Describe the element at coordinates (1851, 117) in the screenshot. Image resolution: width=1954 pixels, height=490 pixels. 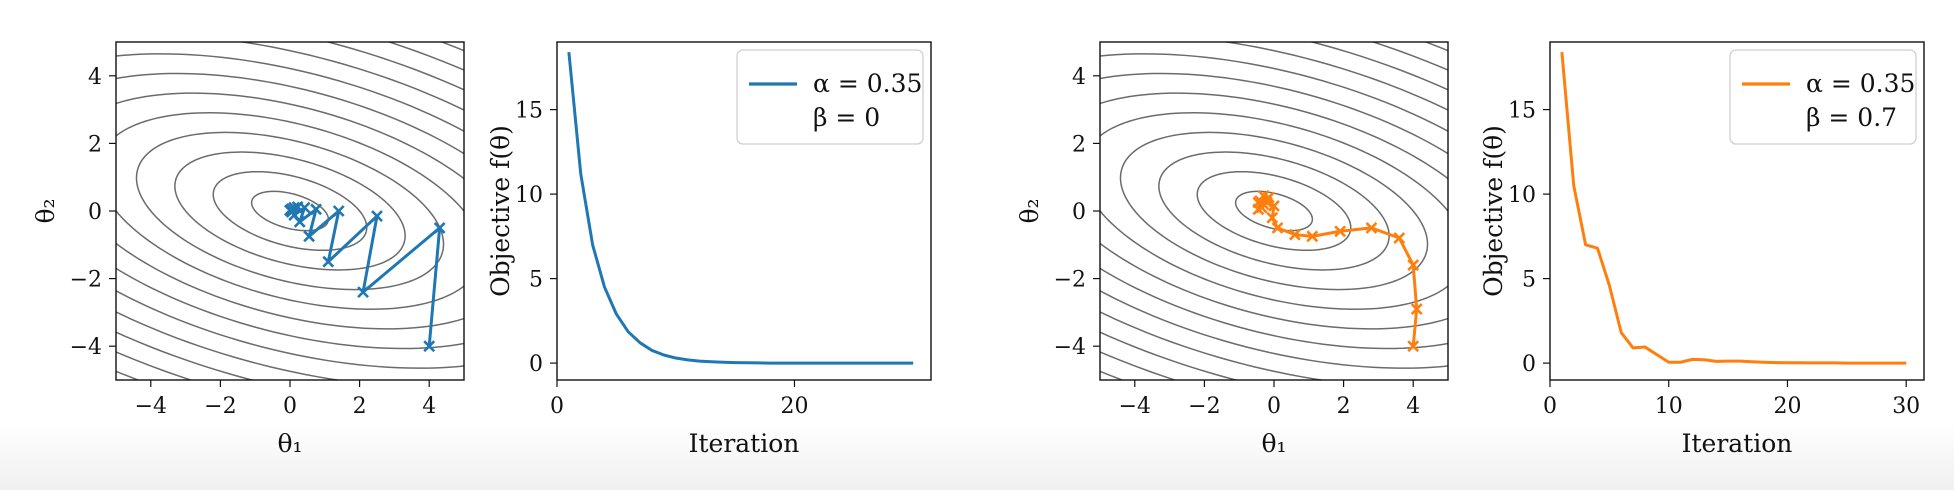
I see `legend-beta-label: β = 0.7` at that location.